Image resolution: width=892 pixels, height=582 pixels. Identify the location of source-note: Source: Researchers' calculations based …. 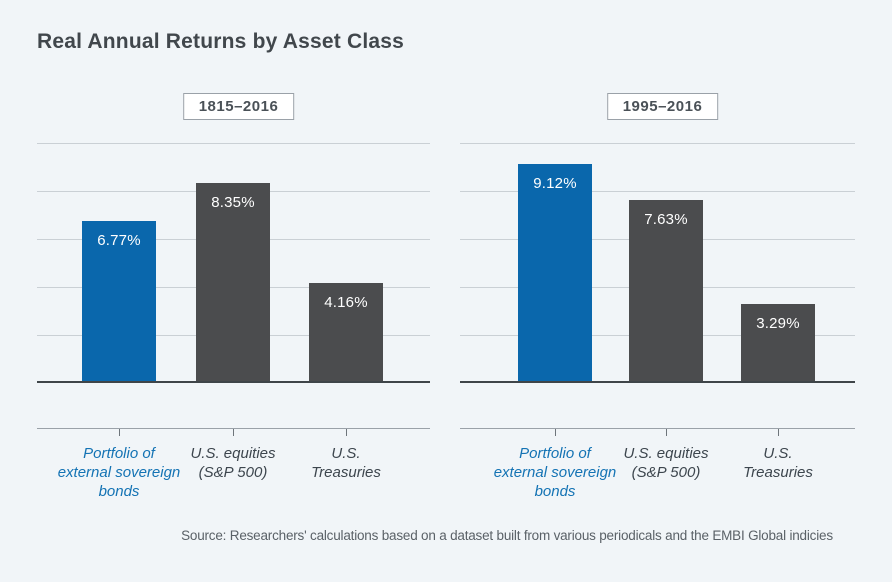
(507, 535).